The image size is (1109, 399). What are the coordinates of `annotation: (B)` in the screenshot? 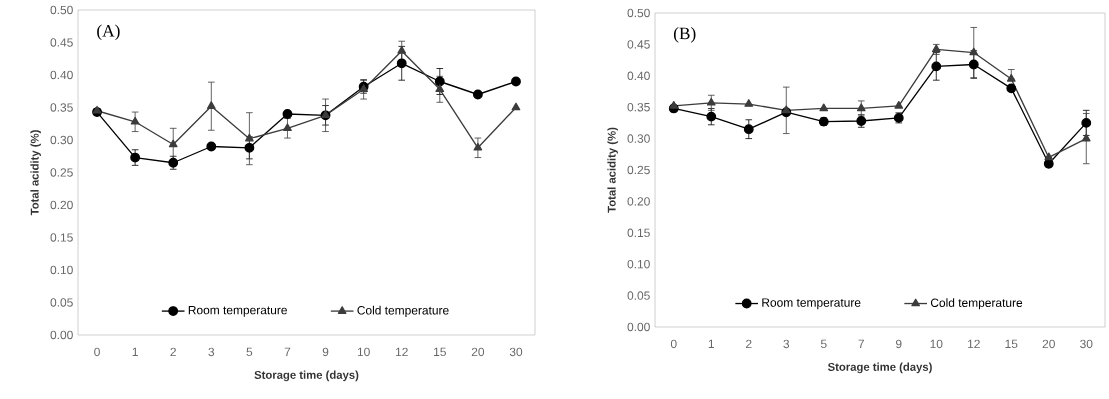 It's located at (684, 35).